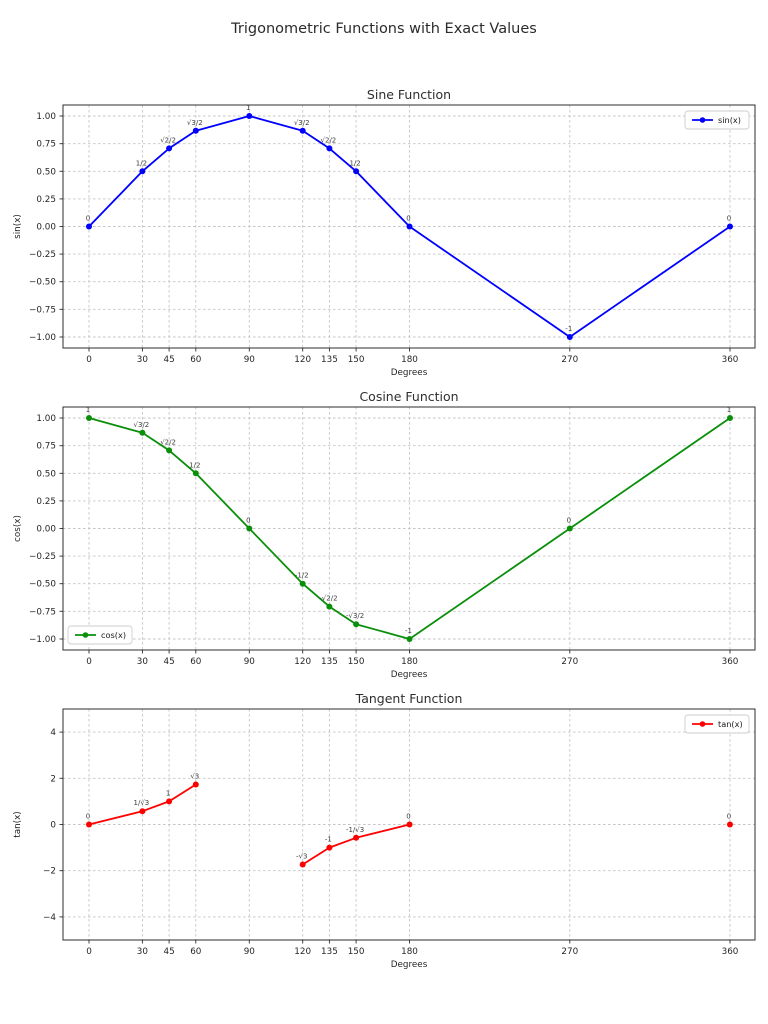  Describe the element at coordinates (49, 918) in the screenshot. I see `y-tick-label: −4` at that location.